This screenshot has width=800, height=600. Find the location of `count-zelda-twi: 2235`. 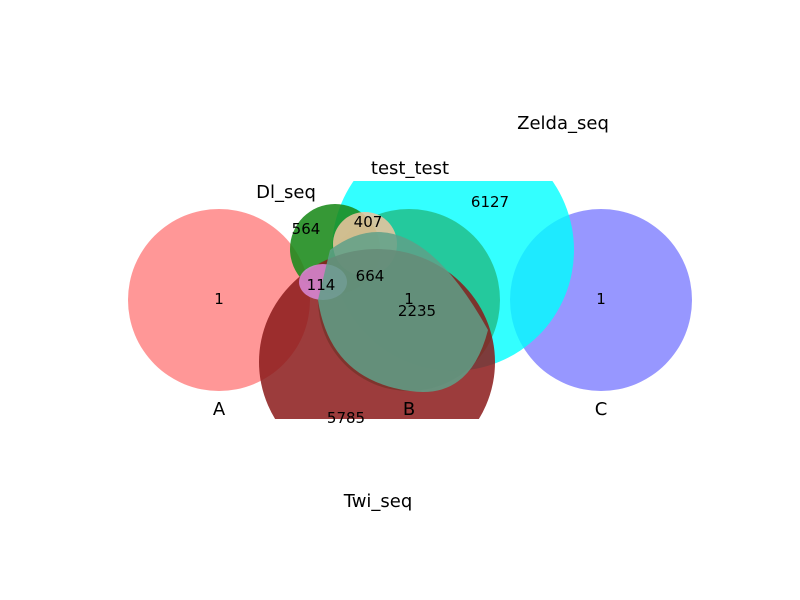

count-zelda-twi: 2235 is located at coordinates (417, 311).